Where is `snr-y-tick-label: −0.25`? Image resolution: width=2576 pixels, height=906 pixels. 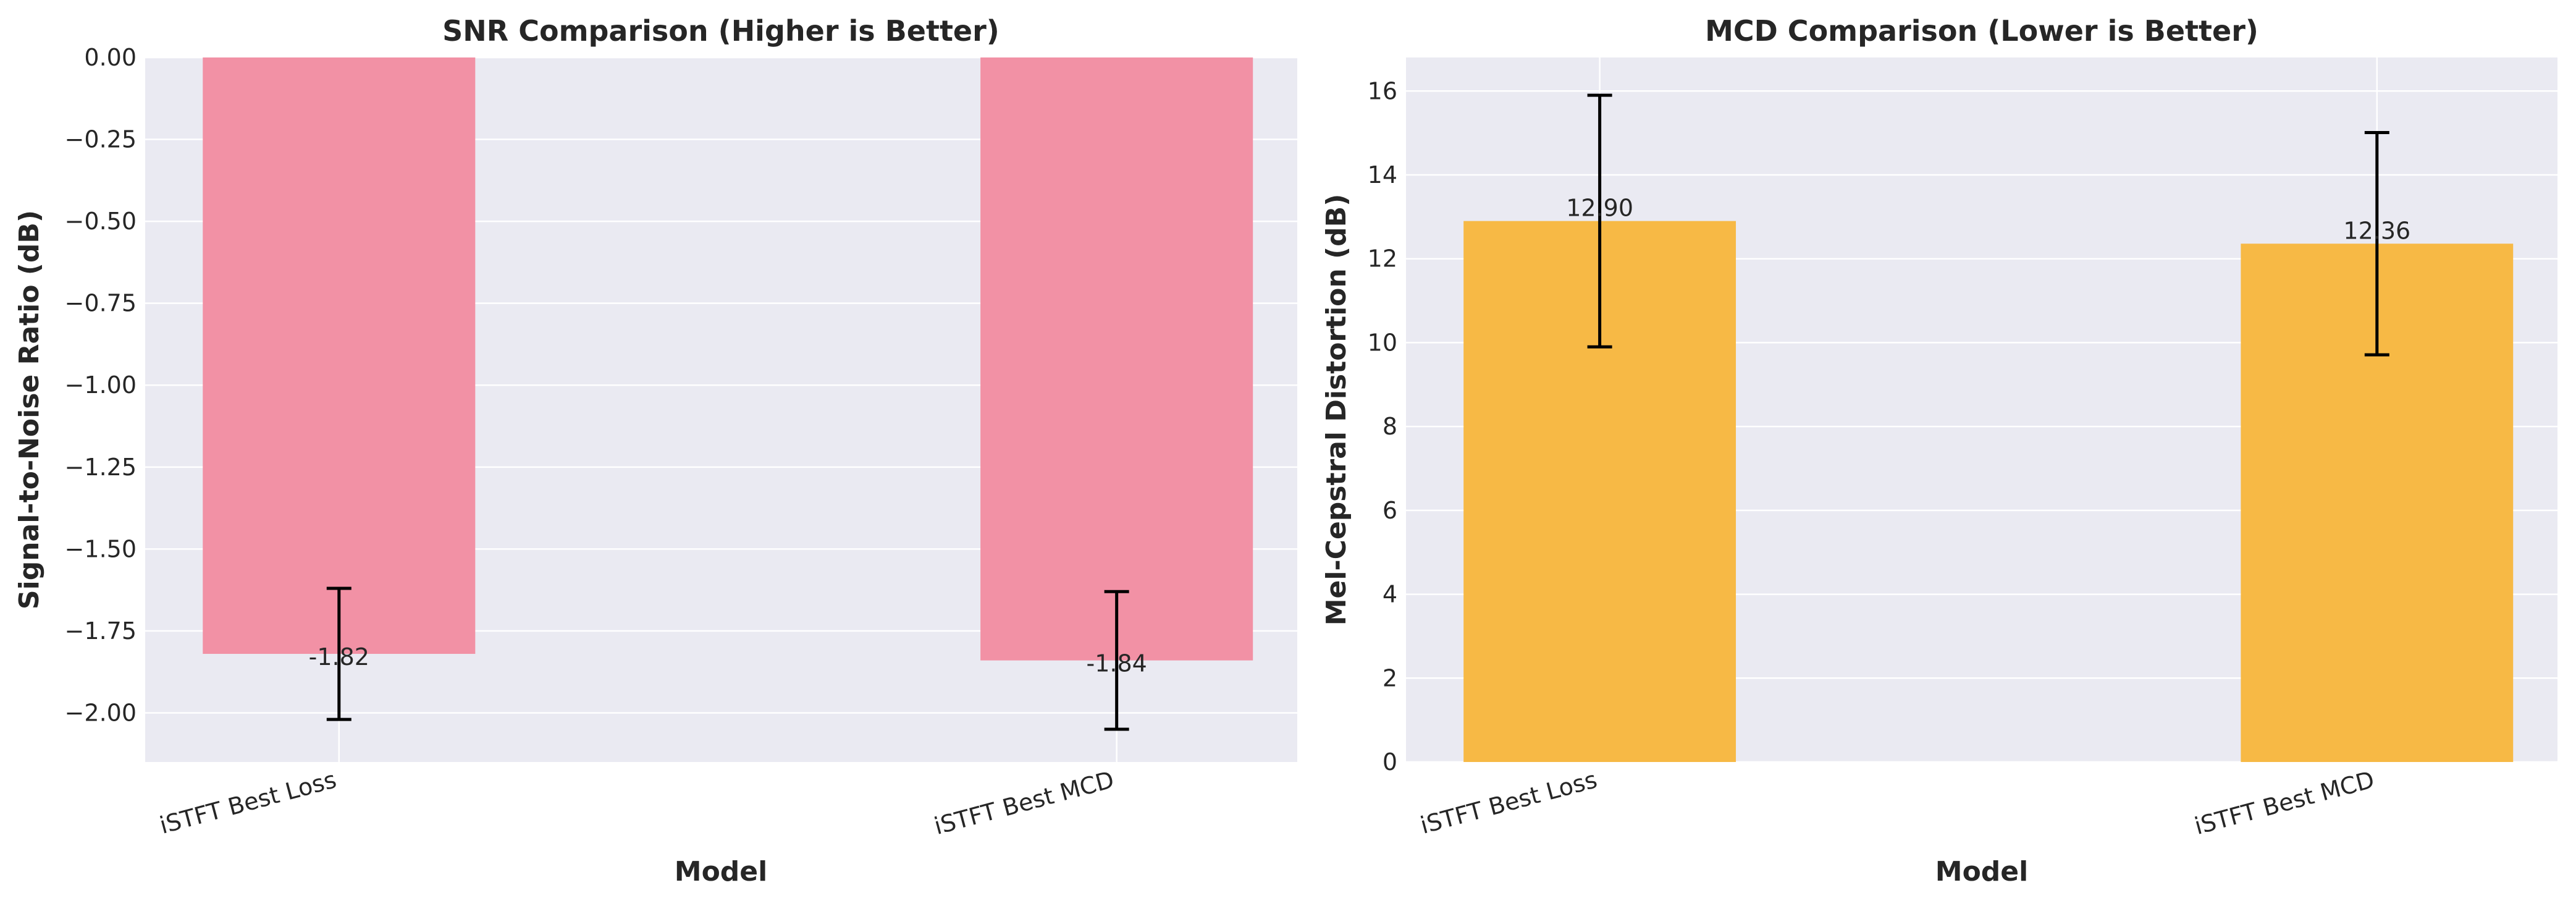 snr-y-tick-label: −0.25 is located at coordinates (101, 139).